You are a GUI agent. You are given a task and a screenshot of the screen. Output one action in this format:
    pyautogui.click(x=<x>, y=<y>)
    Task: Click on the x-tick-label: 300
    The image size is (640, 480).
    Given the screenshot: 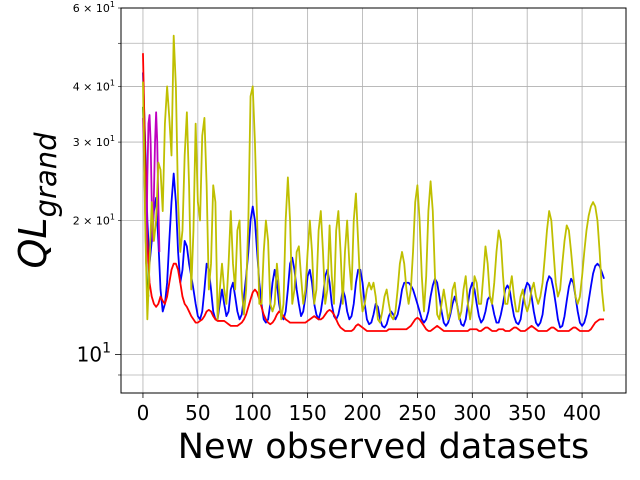 What is the action you would take?
    pyautogui.click(x=472, y=413)
    